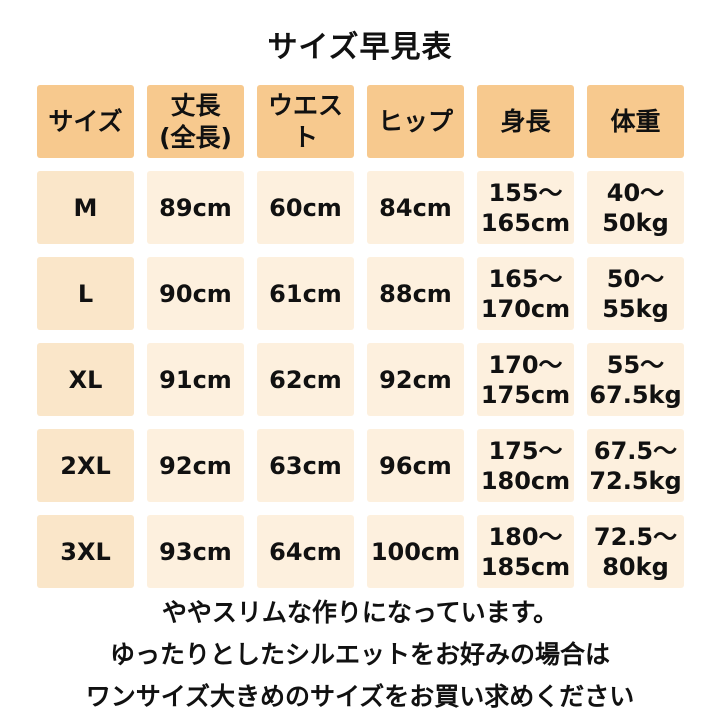  I want to click on hip-value-cell: 88cm, so click(415, 293).